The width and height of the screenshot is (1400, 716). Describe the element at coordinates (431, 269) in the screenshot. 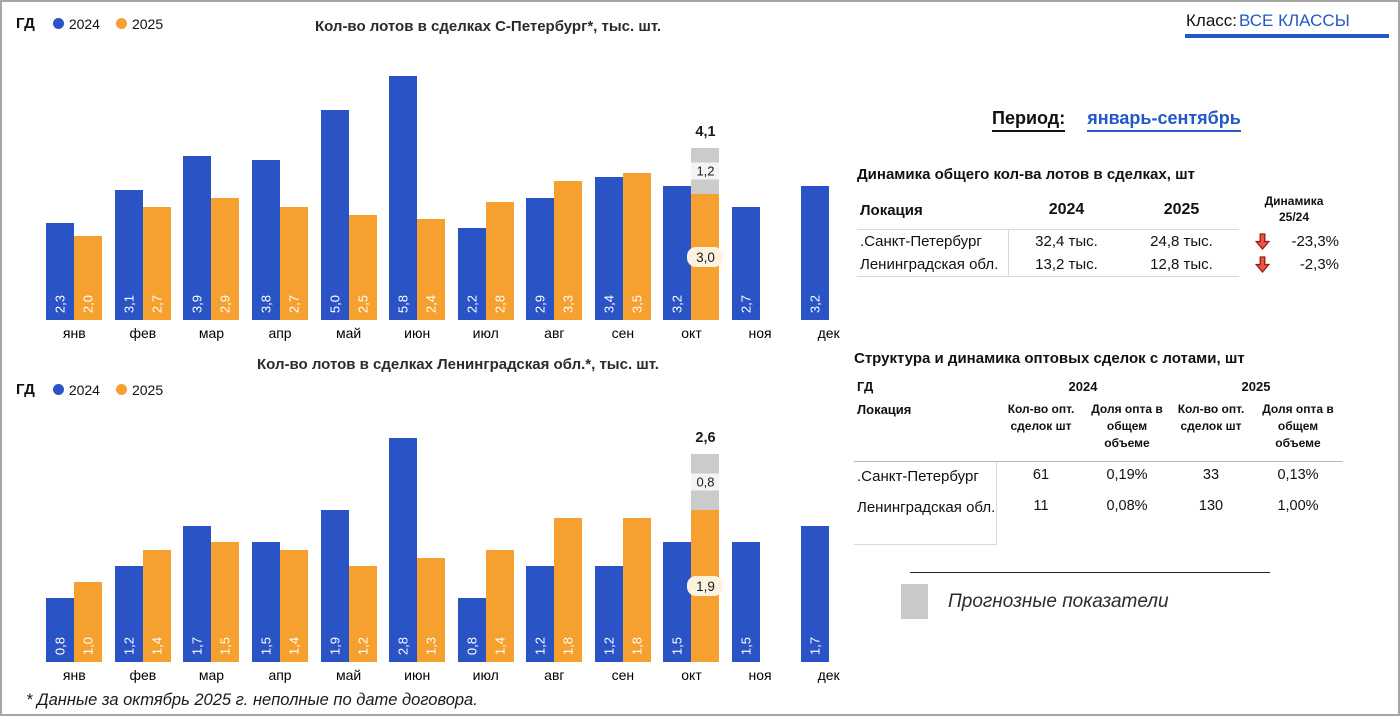

I see `bar-slot: 2,4` at that location.